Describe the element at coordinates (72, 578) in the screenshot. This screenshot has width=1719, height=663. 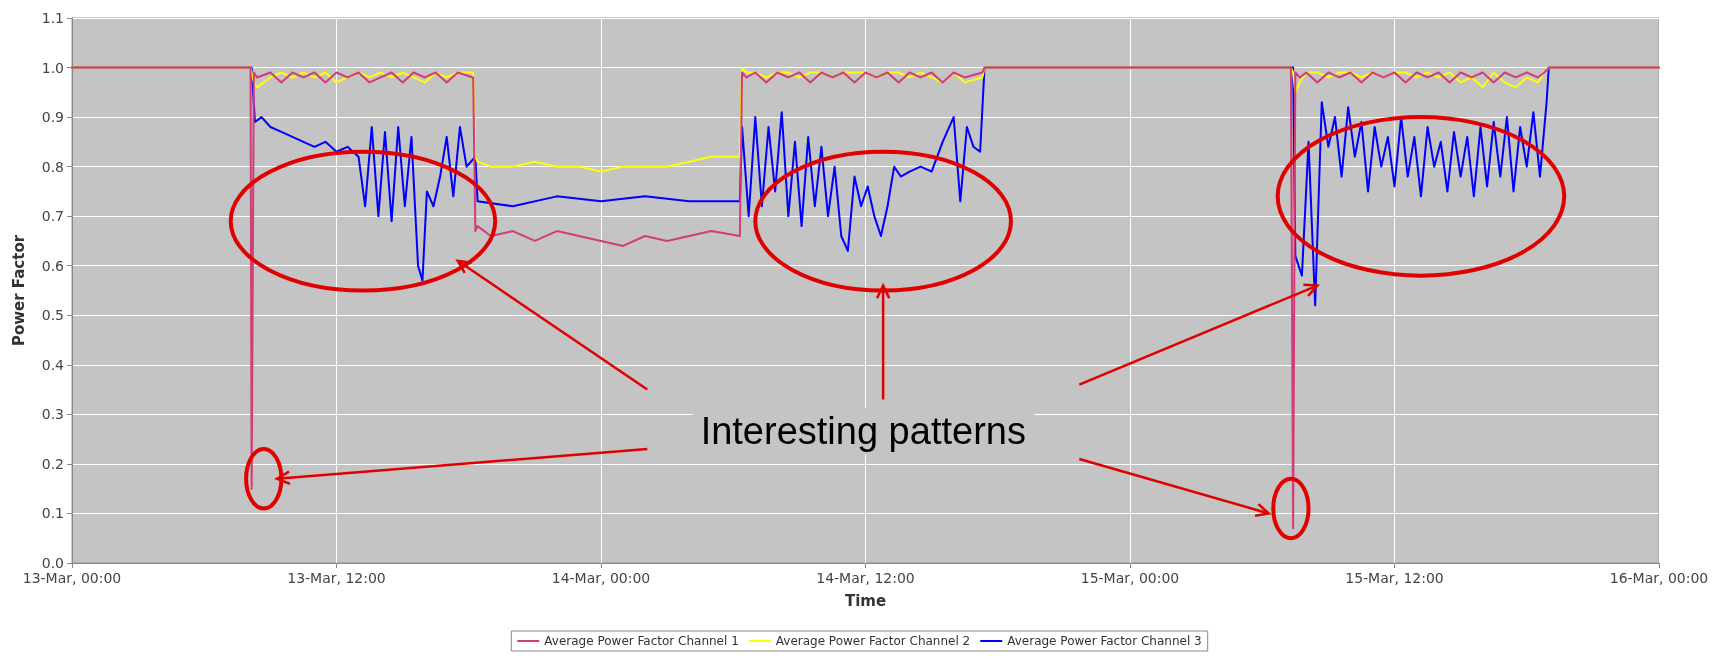
I see `x-tick-label: 13-Mar, 00:00` at that location.